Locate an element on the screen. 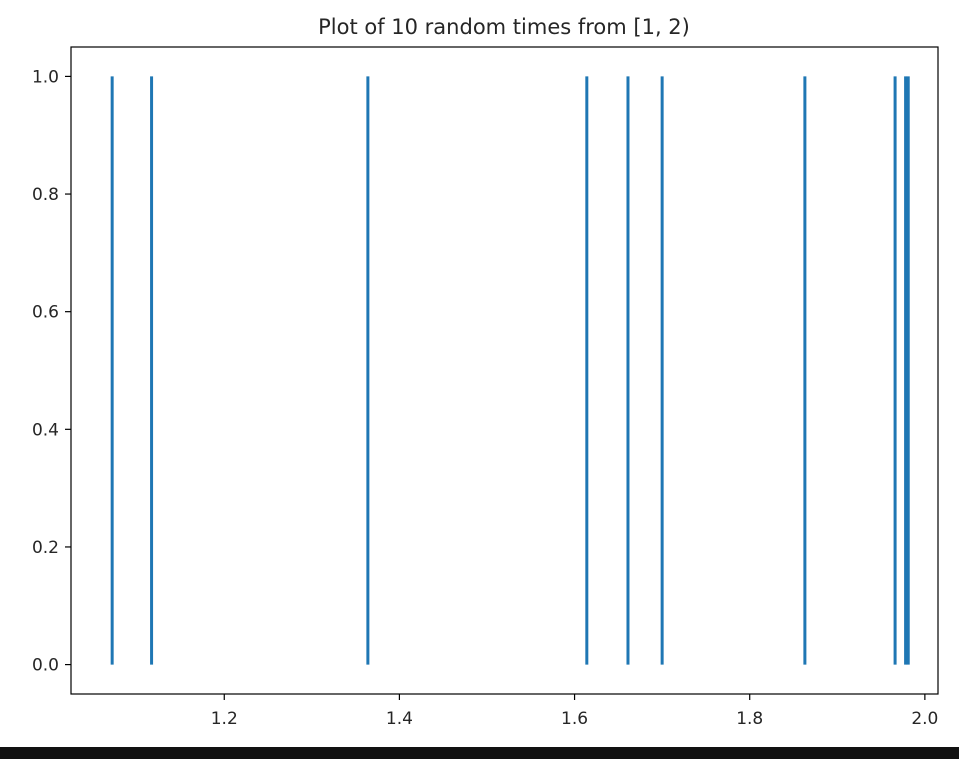 The height and width of the screenshot is (759, 959). y-tick-label: 0.6 is located at coordinates (45, 313).